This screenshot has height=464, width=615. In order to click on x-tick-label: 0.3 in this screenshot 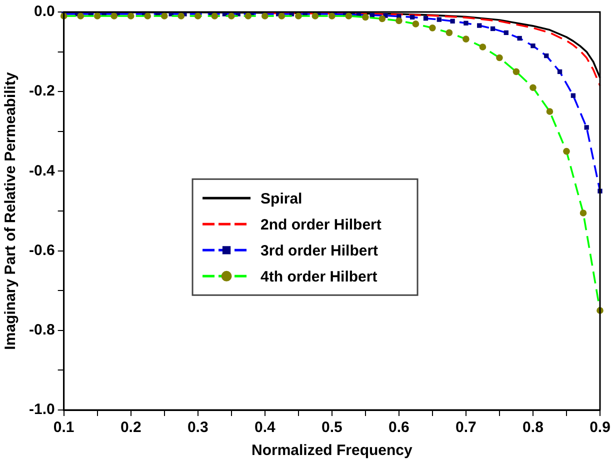, I will do `click(197, 427)`.